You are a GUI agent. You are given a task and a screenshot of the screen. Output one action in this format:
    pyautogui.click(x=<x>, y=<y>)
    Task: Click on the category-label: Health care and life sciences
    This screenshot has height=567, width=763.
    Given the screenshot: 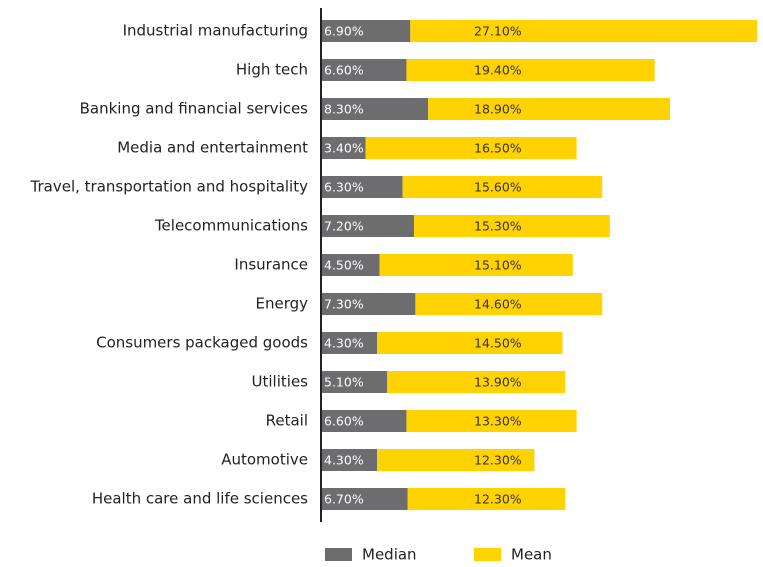 What is the action you would take?
    pyautogui.click(x=200, y=499)
    